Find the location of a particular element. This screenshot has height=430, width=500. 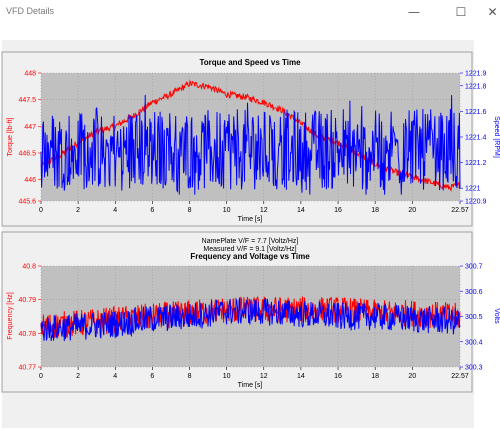

chart1-x-tick-label: 2 is located at coordinates (78, 210).